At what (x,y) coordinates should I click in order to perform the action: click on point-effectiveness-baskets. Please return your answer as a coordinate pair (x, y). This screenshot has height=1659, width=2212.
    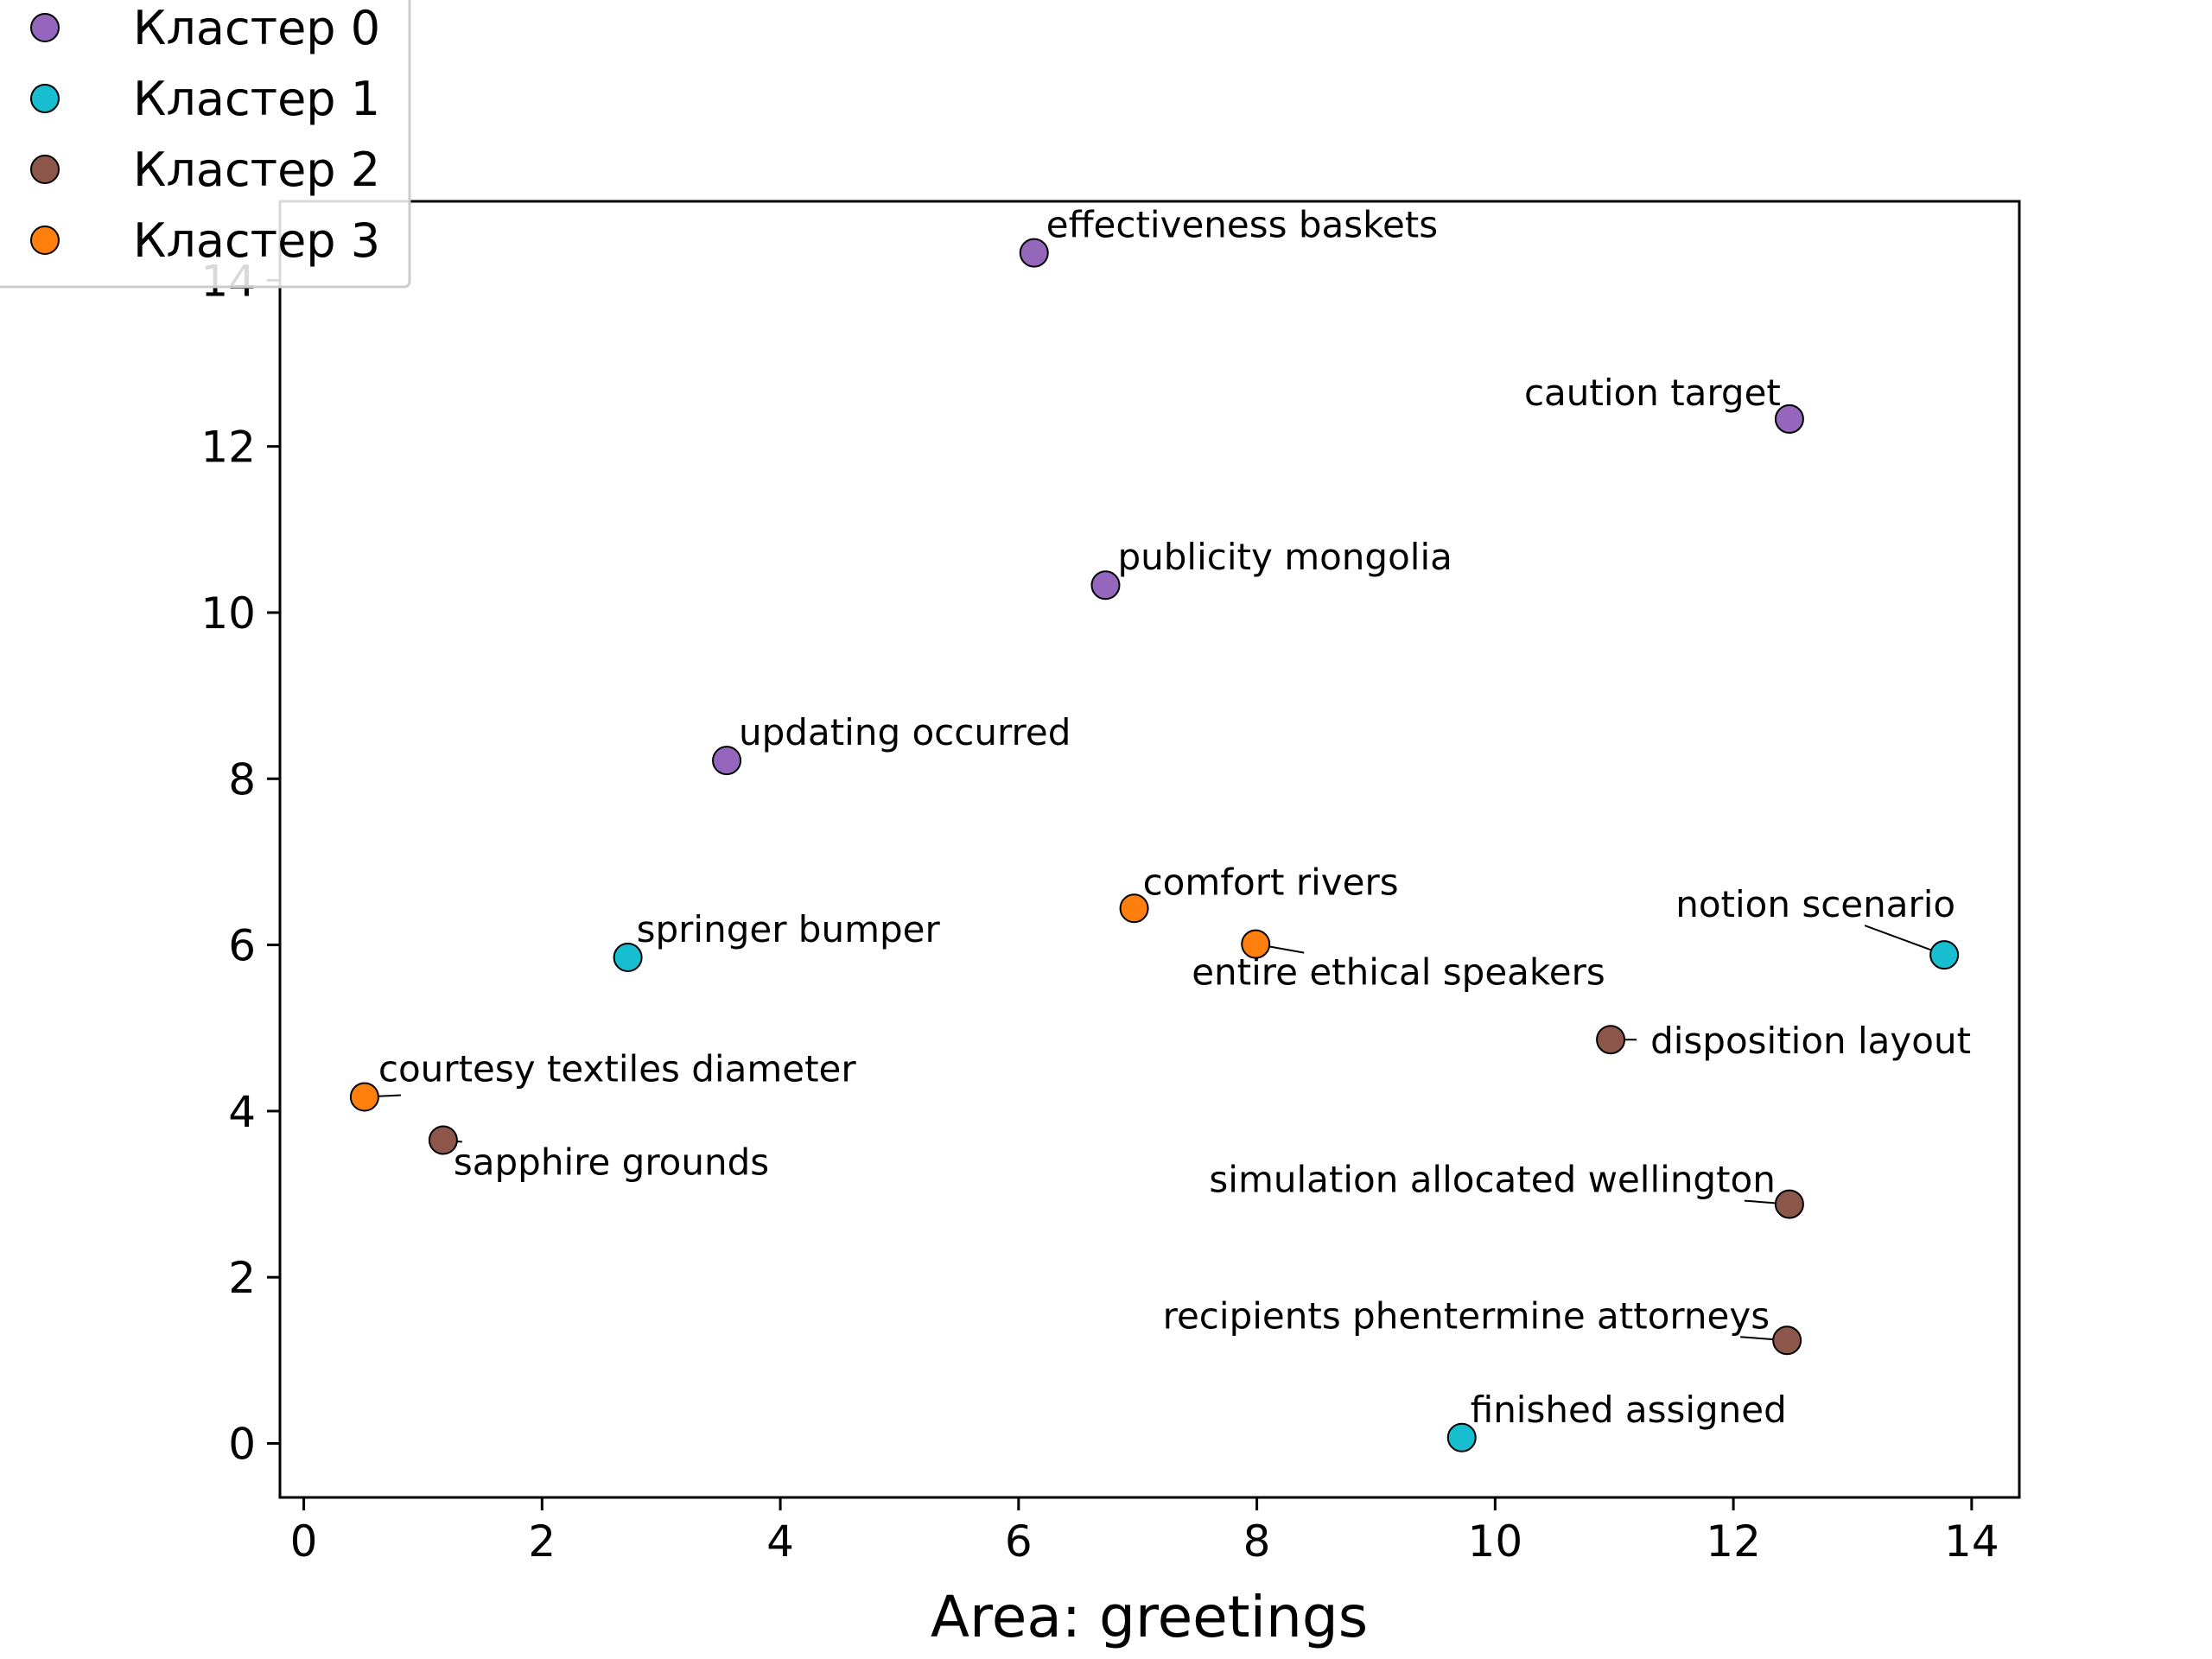
    Looking at the image, I should click on (1034, 253).